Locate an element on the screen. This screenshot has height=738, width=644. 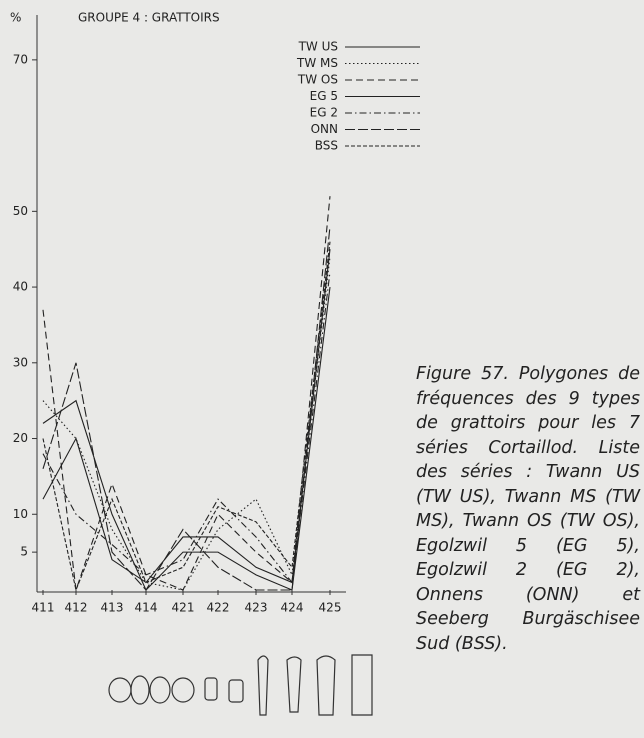
x-tick-label: 422 is located at coordinates (218, 608).